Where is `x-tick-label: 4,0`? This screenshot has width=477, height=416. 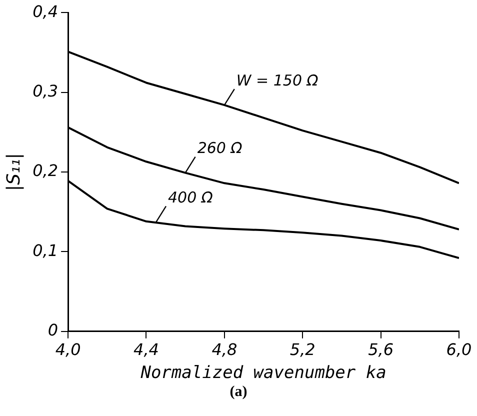
x-tick-label: 4,0 is located at coordinates (68, 350).